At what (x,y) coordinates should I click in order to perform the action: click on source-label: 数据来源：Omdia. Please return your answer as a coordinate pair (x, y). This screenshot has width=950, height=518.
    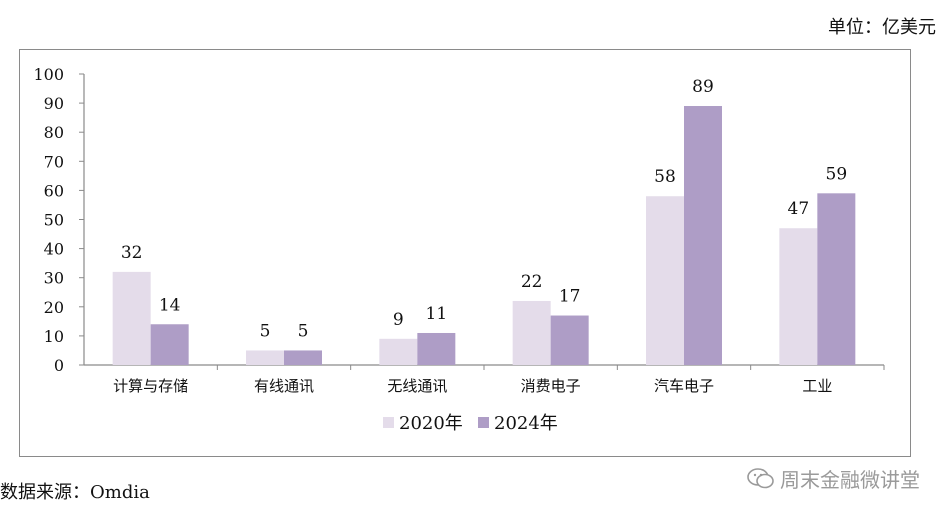
    Looking at the image, I should click on (75, 492).